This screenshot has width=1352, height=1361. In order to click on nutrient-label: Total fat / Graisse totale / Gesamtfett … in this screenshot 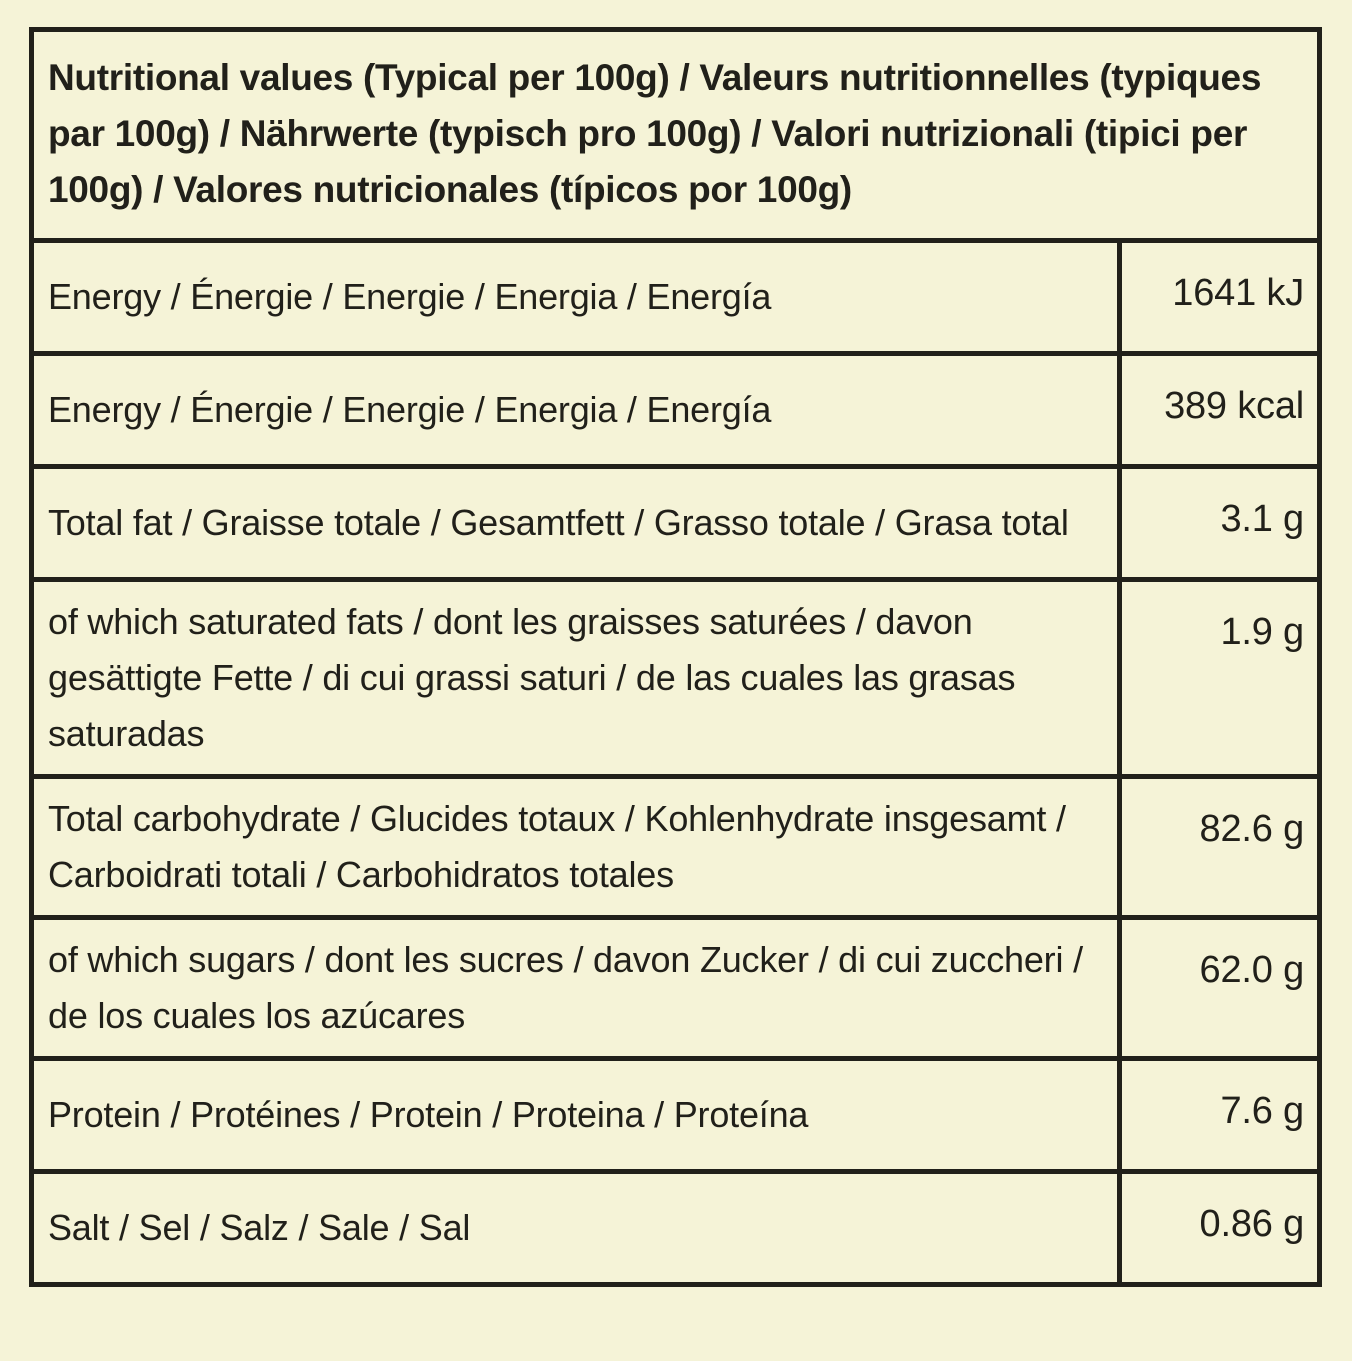, I will do `click(558, 522)`.